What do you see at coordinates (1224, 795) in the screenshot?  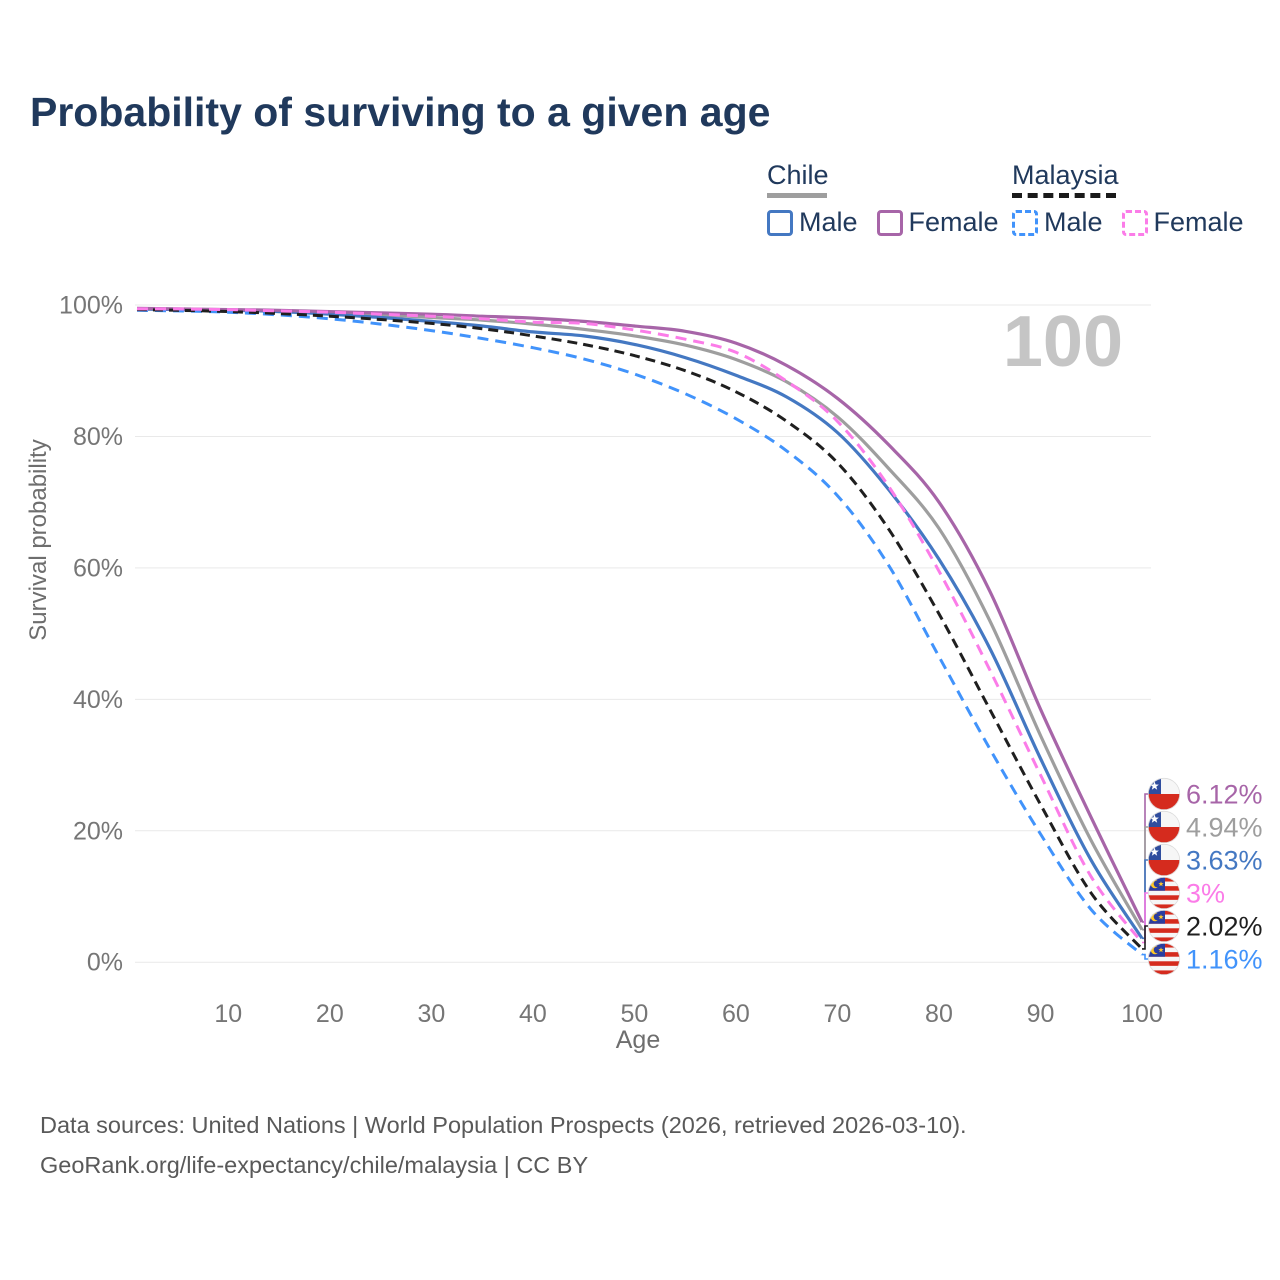 I see `end-value-label-chile-female: 6.12%` at bounding box center [1224, 795].